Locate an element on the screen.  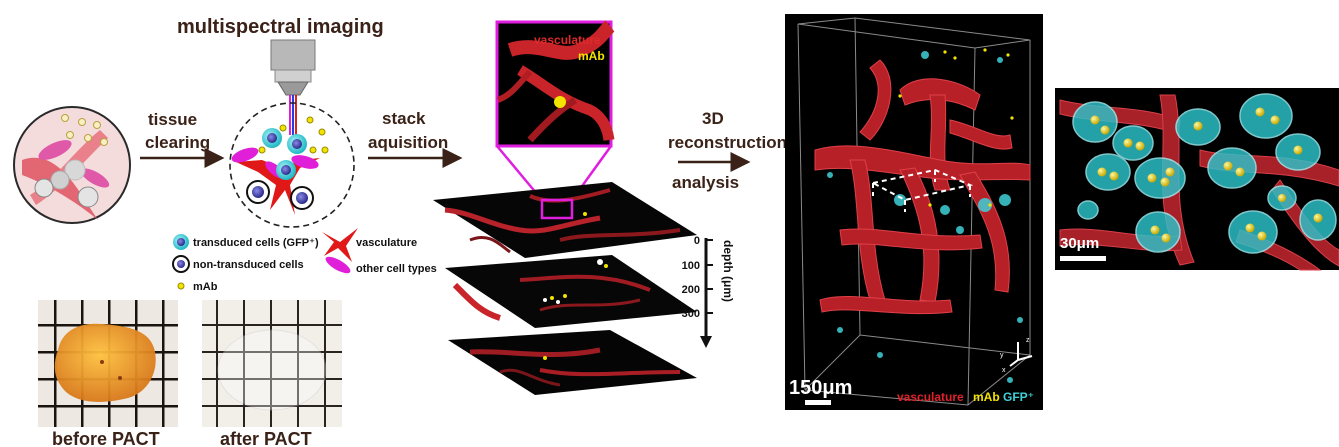
axis-x-label: x is located at coordinates (1004, 370).